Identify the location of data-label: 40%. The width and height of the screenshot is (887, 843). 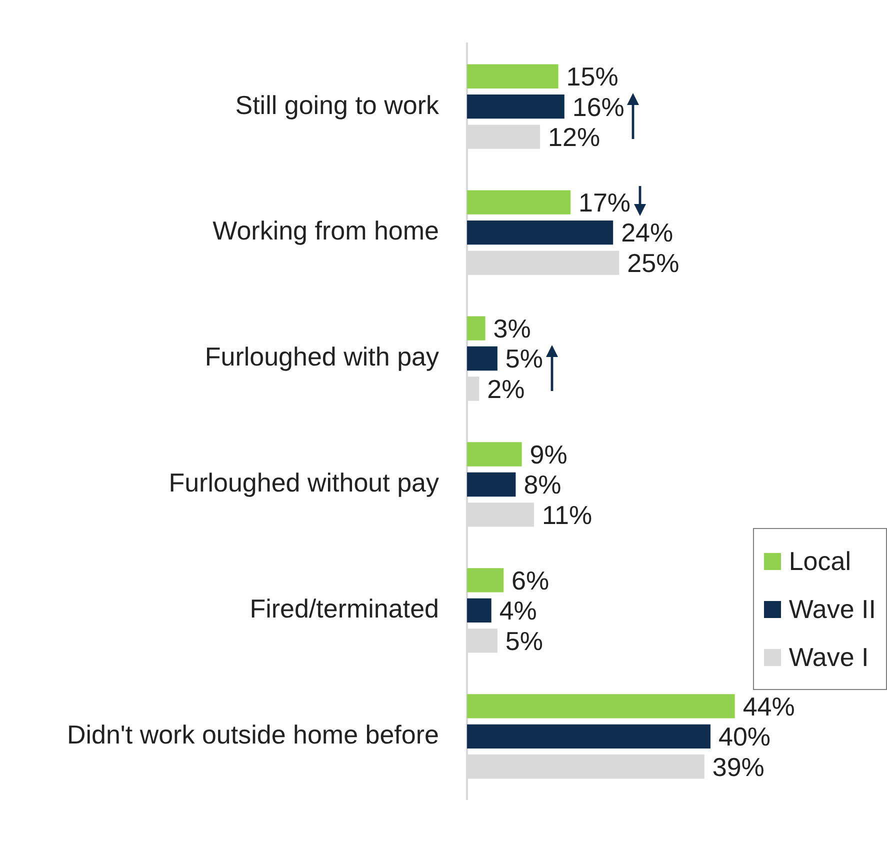
(744, 737).